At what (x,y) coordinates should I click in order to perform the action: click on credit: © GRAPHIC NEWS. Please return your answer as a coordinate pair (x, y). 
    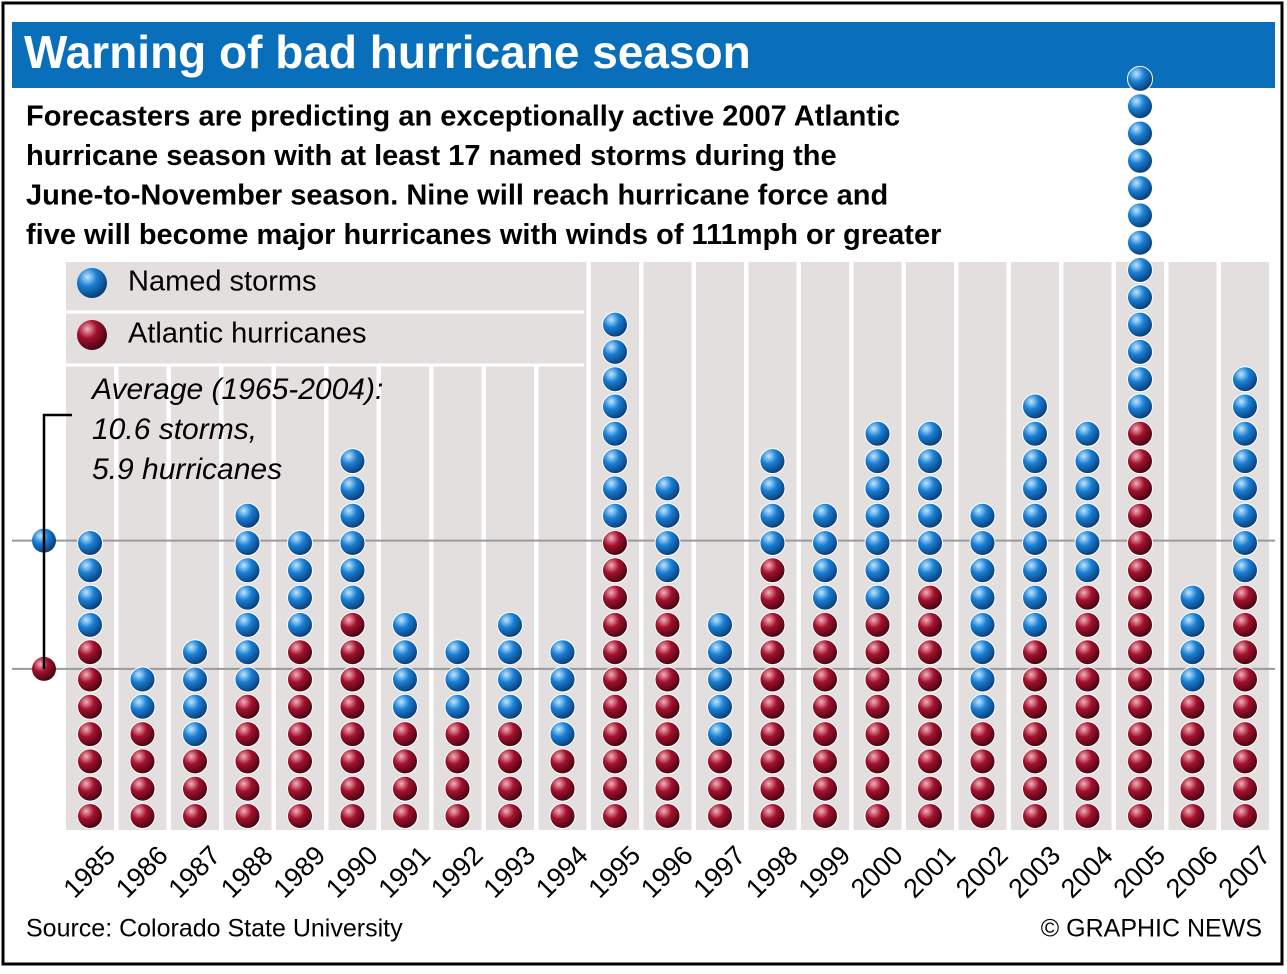
    Looking at the image, I should click on (1151, 929).